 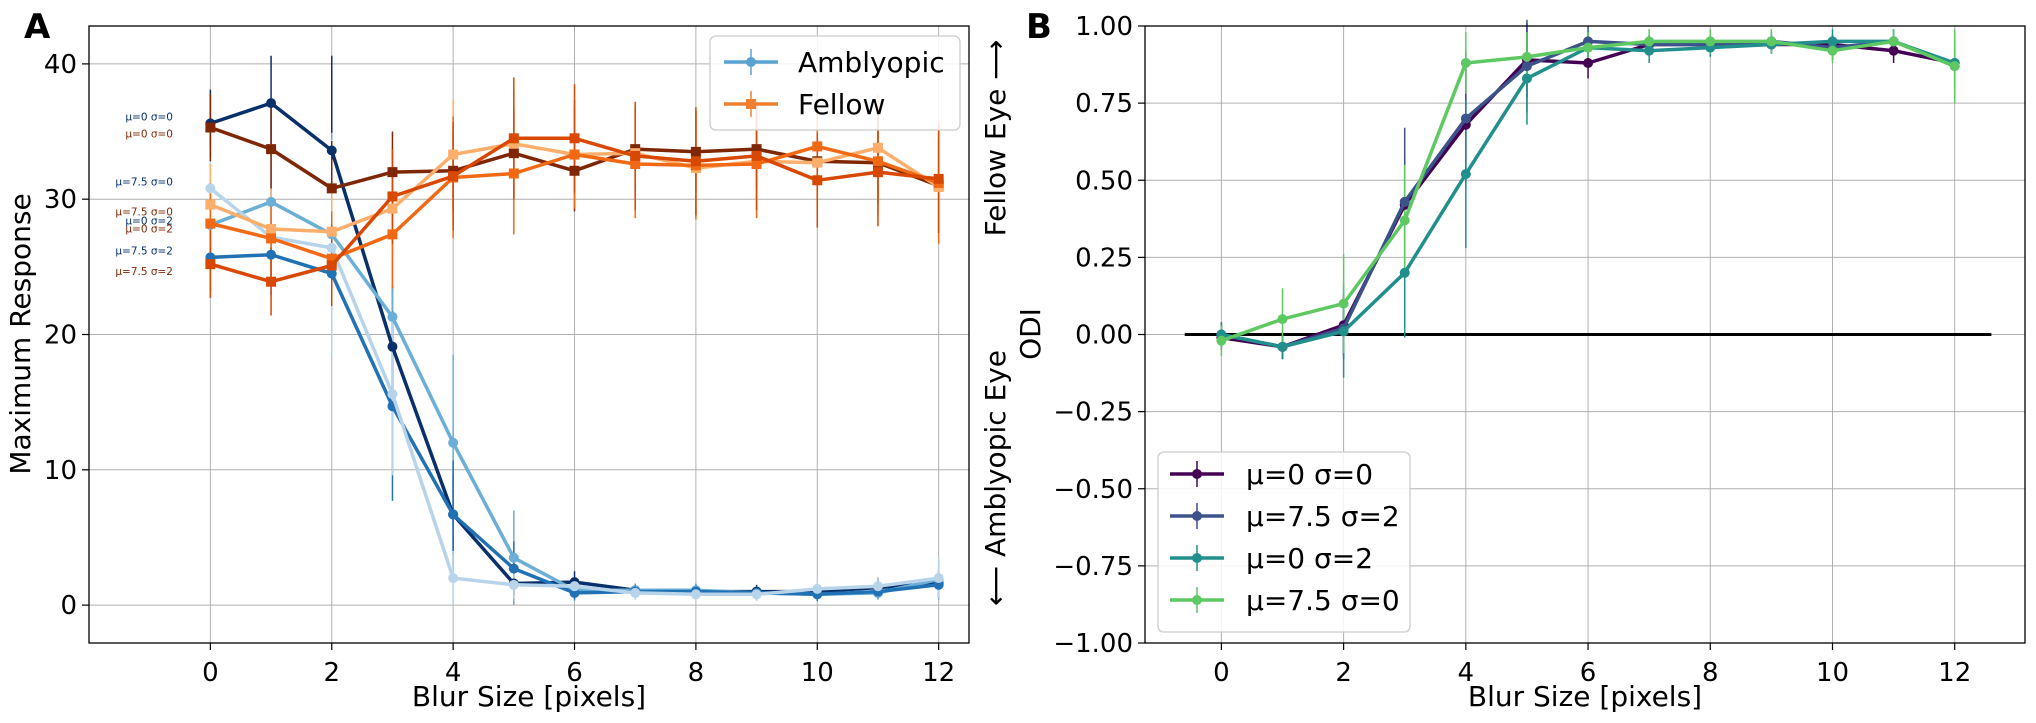 What do you see at coordinates (1093, 644) in the screenshot?
I see `y-tick-label: −1.00` at bounding box center [1093, 644].